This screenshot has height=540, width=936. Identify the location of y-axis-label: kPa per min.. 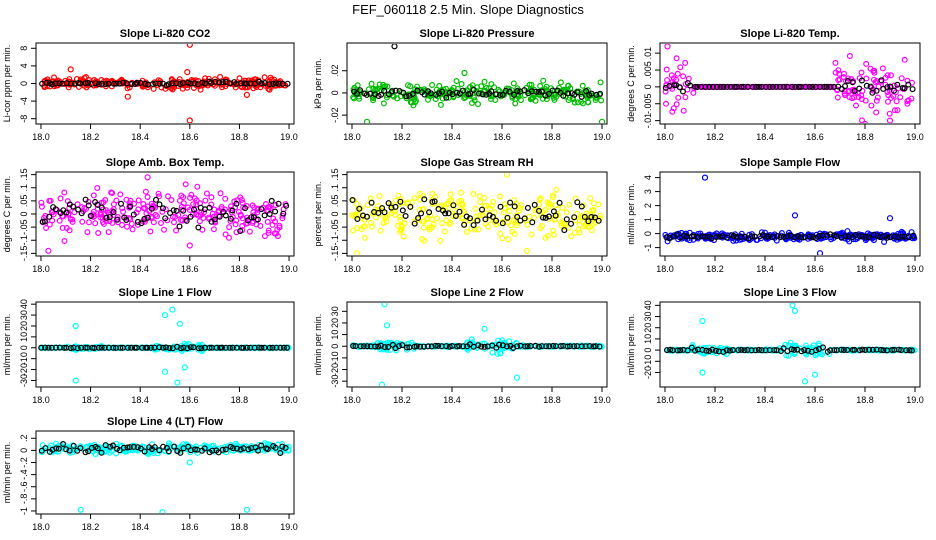
(318, 83).